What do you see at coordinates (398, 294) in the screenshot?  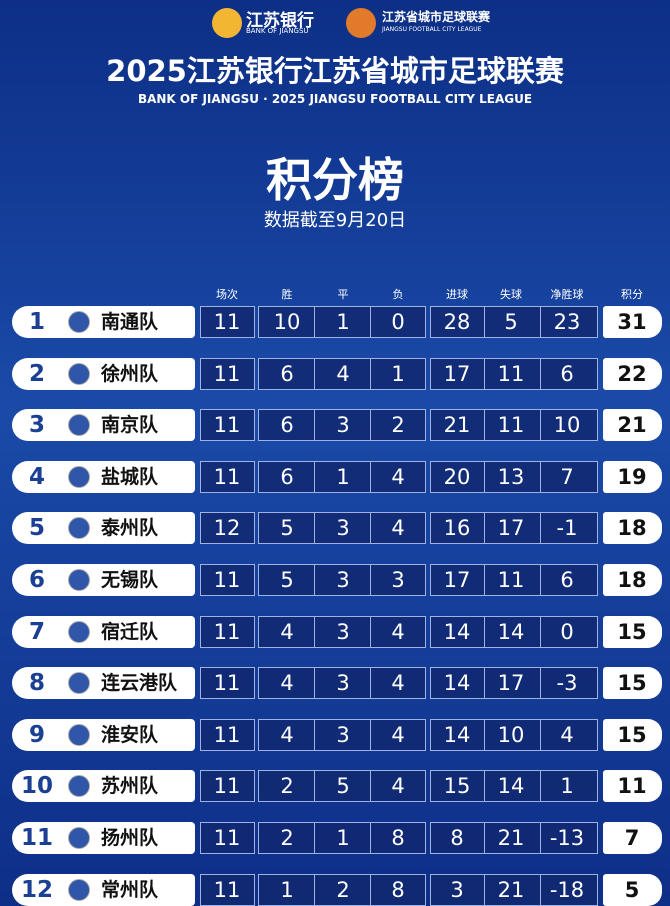 I see `column-header: 负` at bounding box center [398, 294].